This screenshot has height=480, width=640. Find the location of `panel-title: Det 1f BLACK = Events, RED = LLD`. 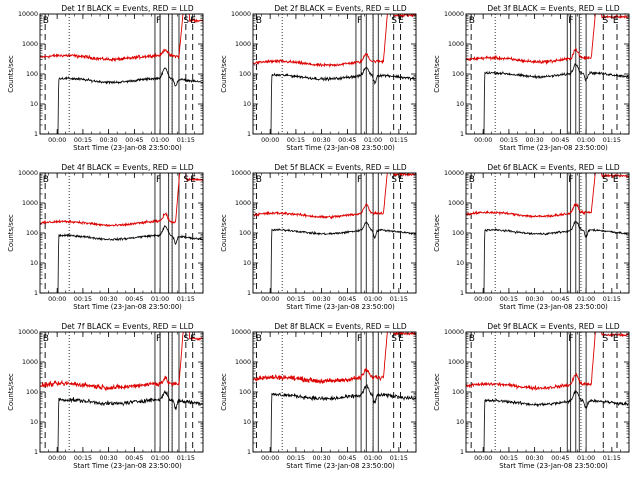

panel-title: Det 1f BLACK = Events, RED = LLD is located at coordinates (127, 8).